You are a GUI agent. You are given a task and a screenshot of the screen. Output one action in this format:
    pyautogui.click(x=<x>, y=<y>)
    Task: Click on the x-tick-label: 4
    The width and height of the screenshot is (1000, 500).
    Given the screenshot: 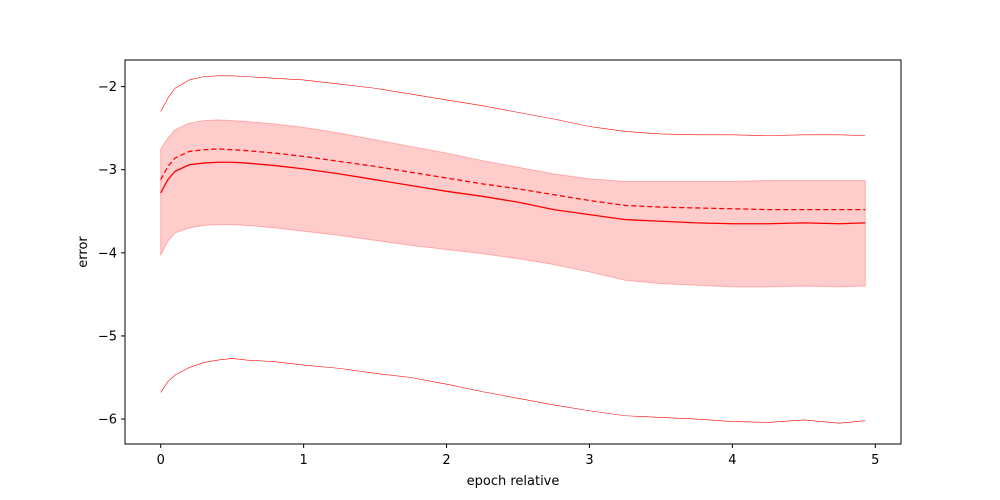 What is the action you would take?
    pyautogui.click(x=732, y=460)
    